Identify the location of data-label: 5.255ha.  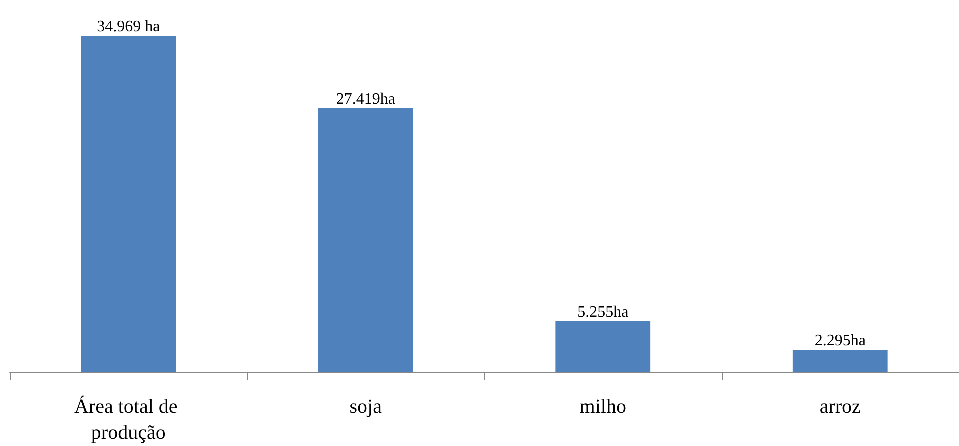
(603, 313).